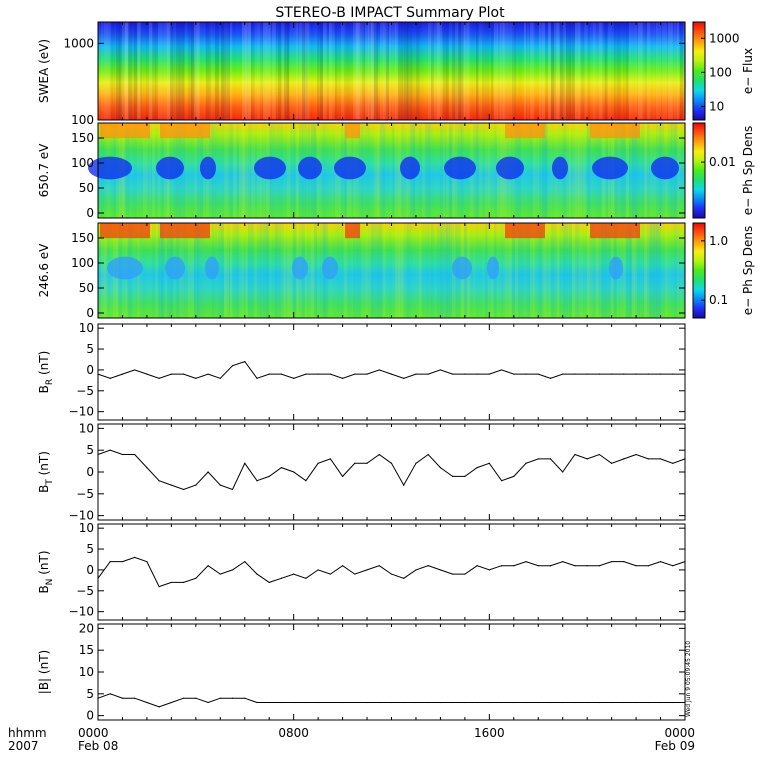 This screenshot has height=780, width=780. What do you see at coordinates (86, 650) in the screenshot?
I see `y-tick-label: 15` at bounding box center [86, 650].